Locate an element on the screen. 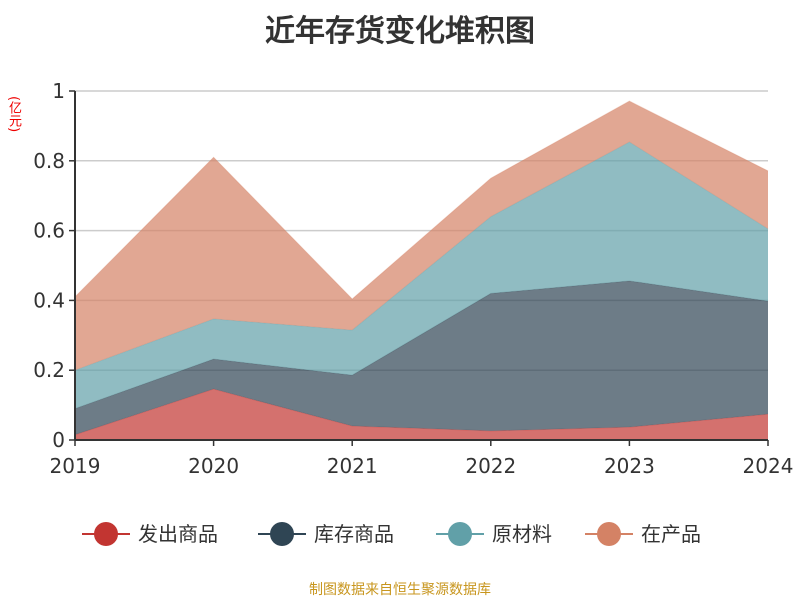 This screenshot has height=600, width=800. y-tick-label: 0.8 is located at coordinates (49, 161).